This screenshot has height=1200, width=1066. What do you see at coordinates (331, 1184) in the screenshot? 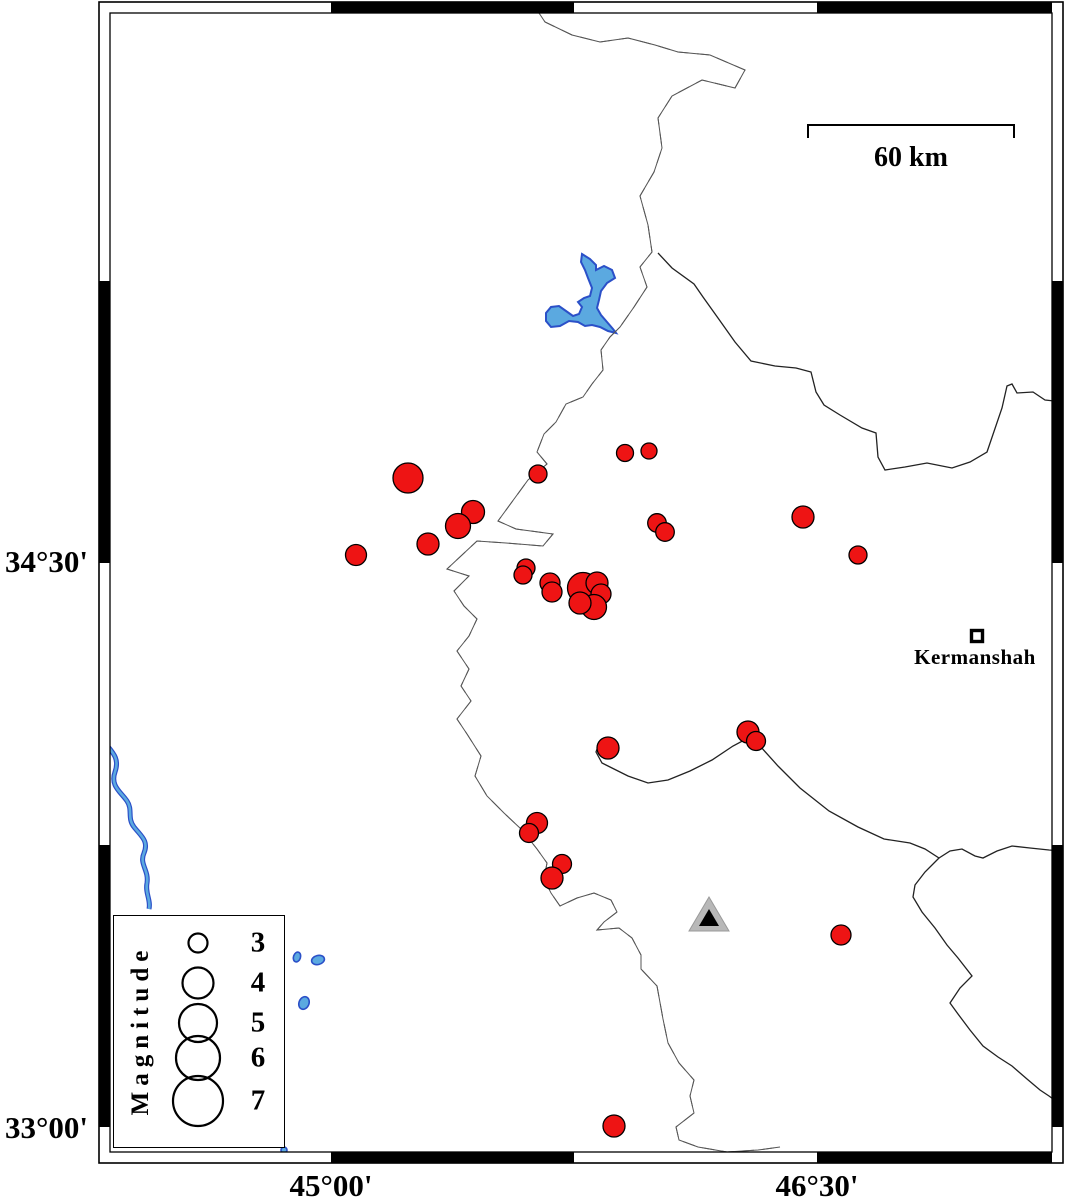
I see `lon-label-45-00: 45°00'` at bounding box center [331, 1184].